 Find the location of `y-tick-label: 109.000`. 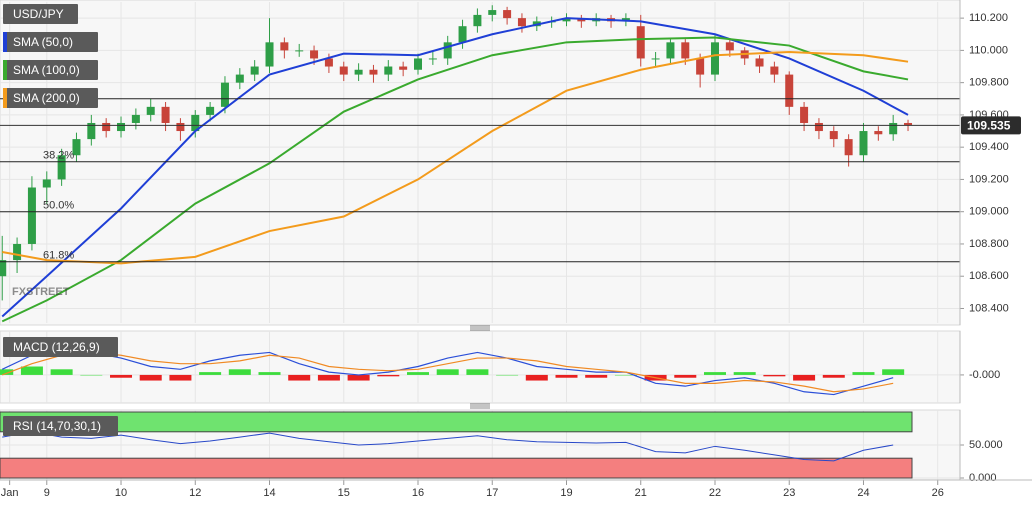

y-tick-label: 109.000 is located at coordinates (989, 212).